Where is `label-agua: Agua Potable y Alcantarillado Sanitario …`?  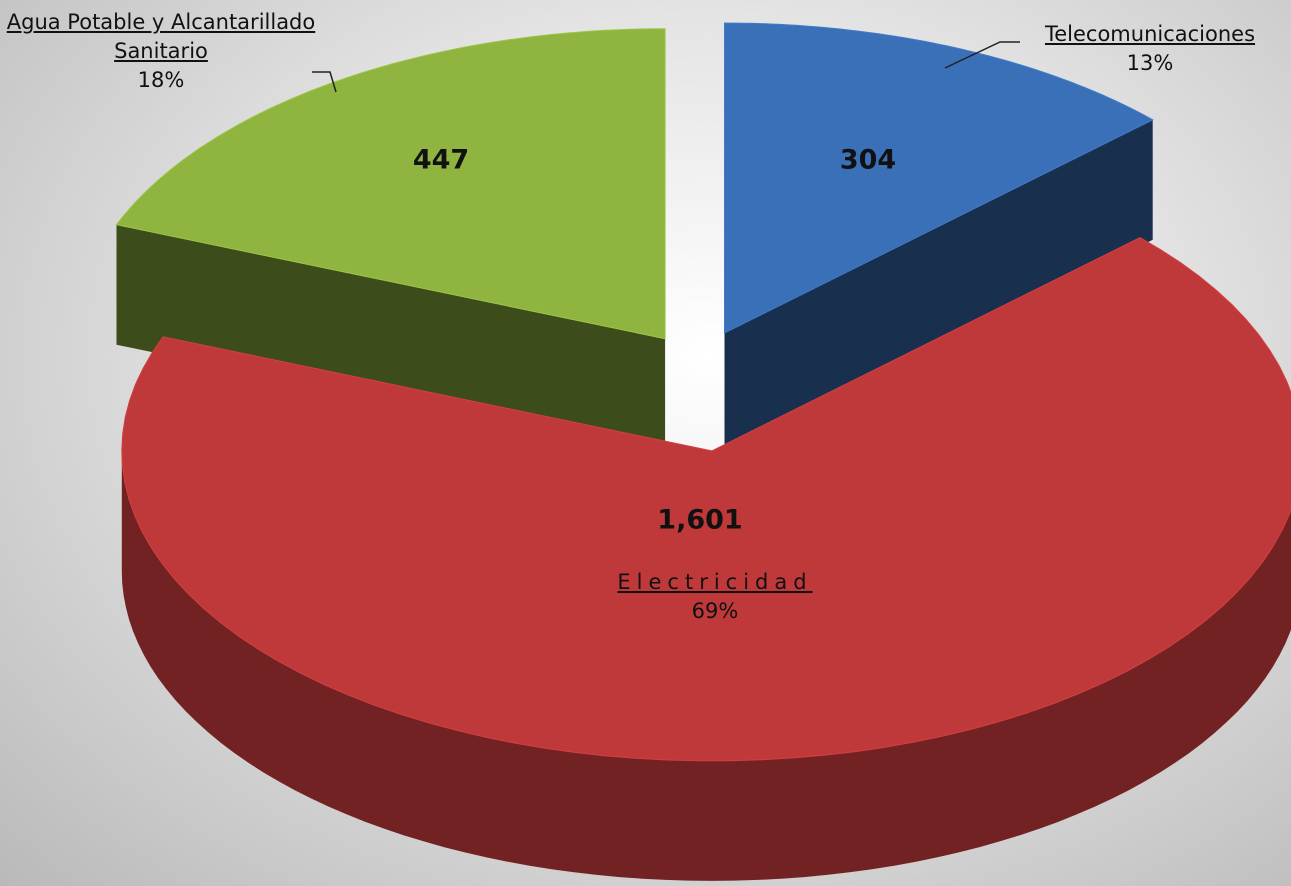
label-agua: Agua Potable y Alcantarillado Sanitario … is located at coordinates (161, 51).